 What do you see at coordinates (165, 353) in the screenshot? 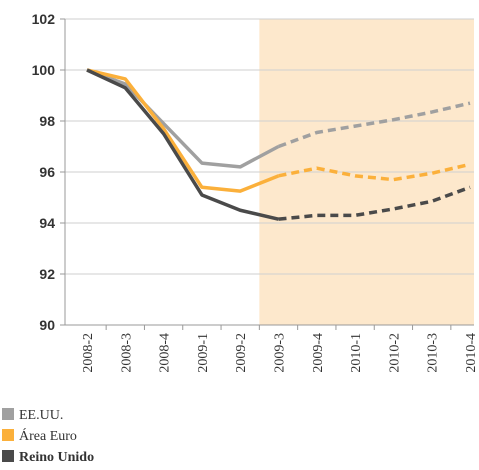
I see `x-tick-label: 2008-4` at bounding box center [165, 353].